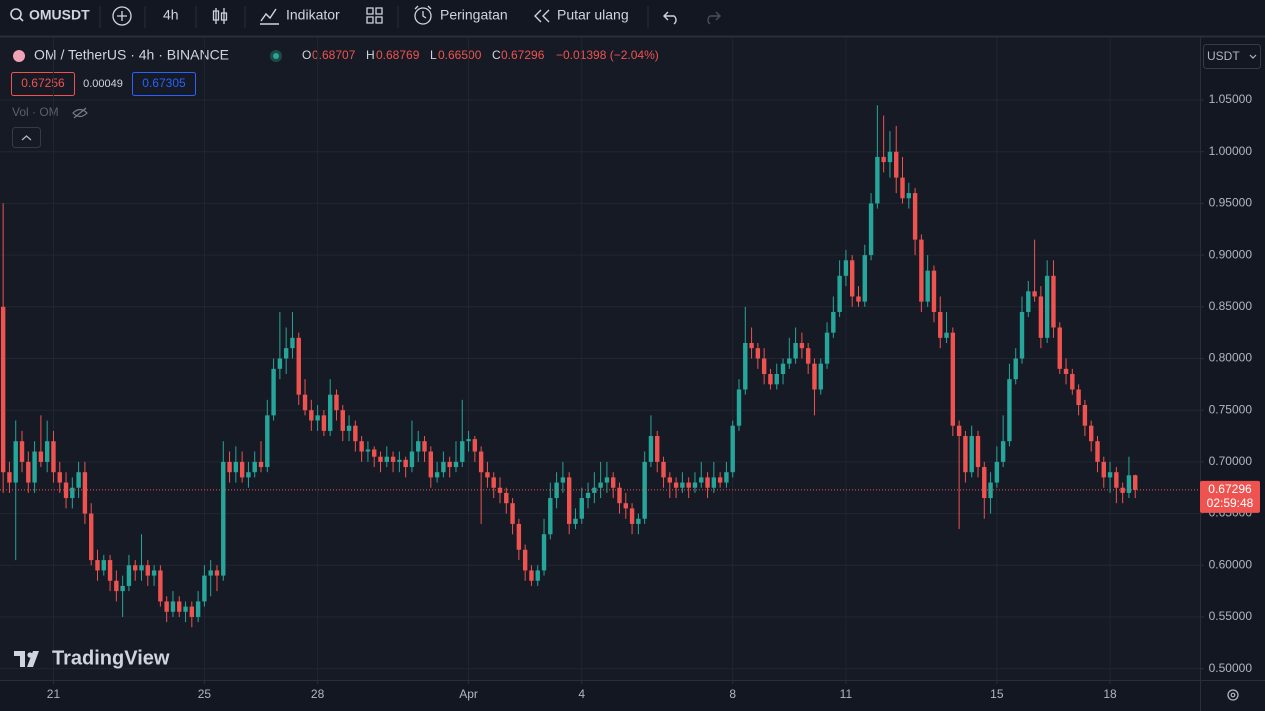 Image resolution: width=1265 pixels, height=711 pixels. What do you see at coordinates (542, 16) in the screenshot?
I see `replay-icon` at bounding box center [542, 16].